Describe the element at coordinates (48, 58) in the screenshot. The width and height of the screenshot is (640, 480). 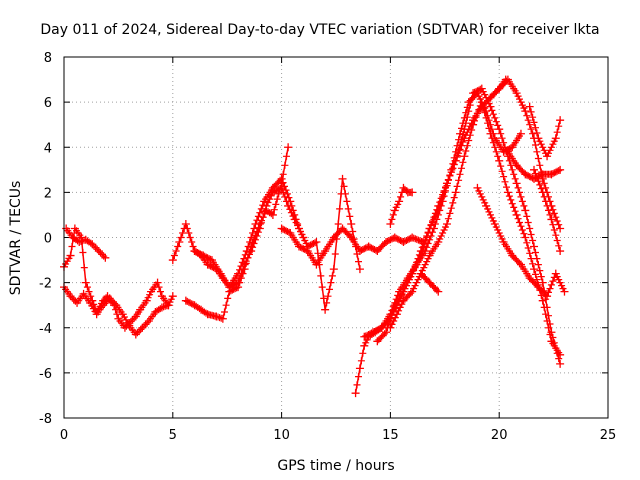
I see `y-tick-label: 8` at that location.